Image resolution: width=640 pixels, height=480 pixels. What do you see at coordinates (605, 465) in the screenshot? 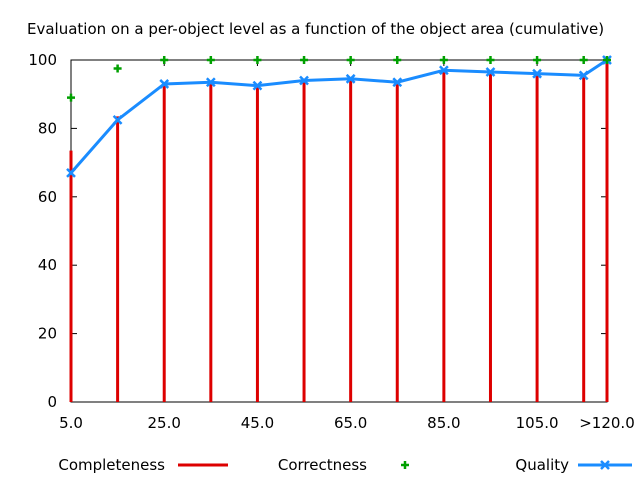
I see `legend-marker-quality` at bounding box center [605, 465].